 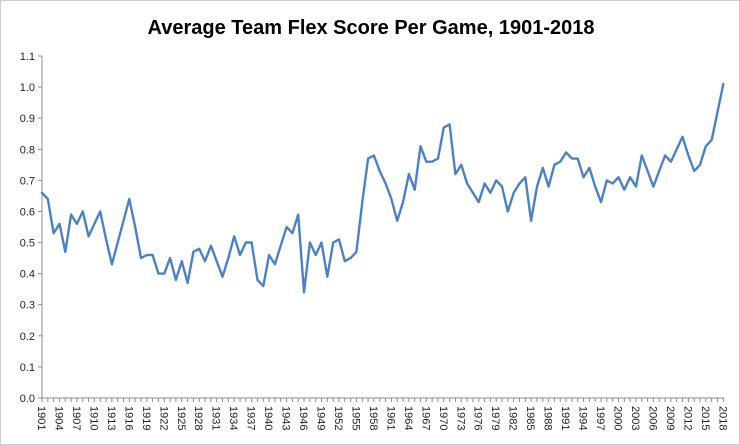 I want to click on x-axis-tick-label: 1967, so click(x=425, y=418).